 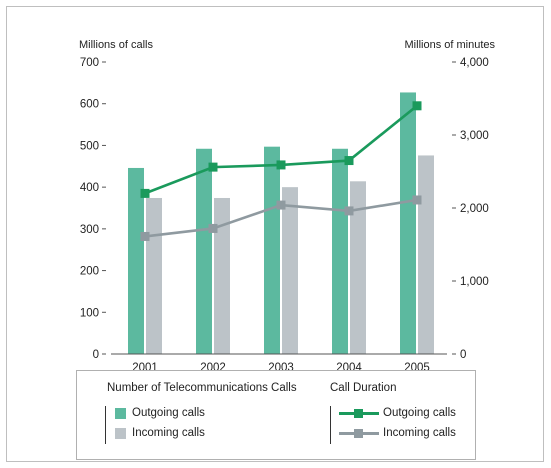 What do you see at coordinates (281, 149) in the screenshot?
I see `line-outgoing` at bounding box center [281, 149].